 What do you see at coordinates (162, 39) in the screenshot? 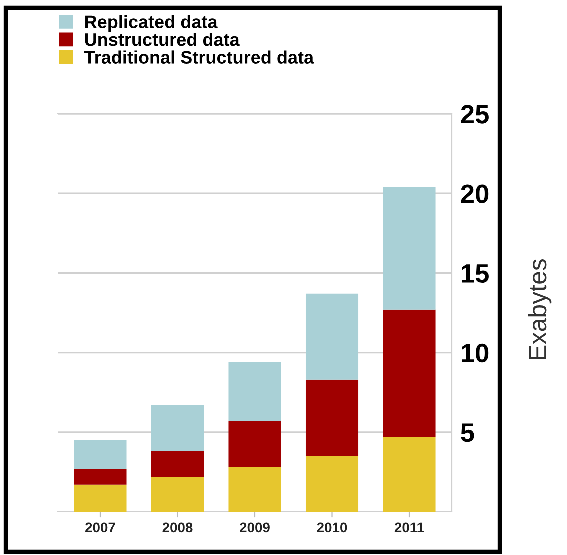
I see `legend-label: Unstructured data` at bounding box center [162, 39].